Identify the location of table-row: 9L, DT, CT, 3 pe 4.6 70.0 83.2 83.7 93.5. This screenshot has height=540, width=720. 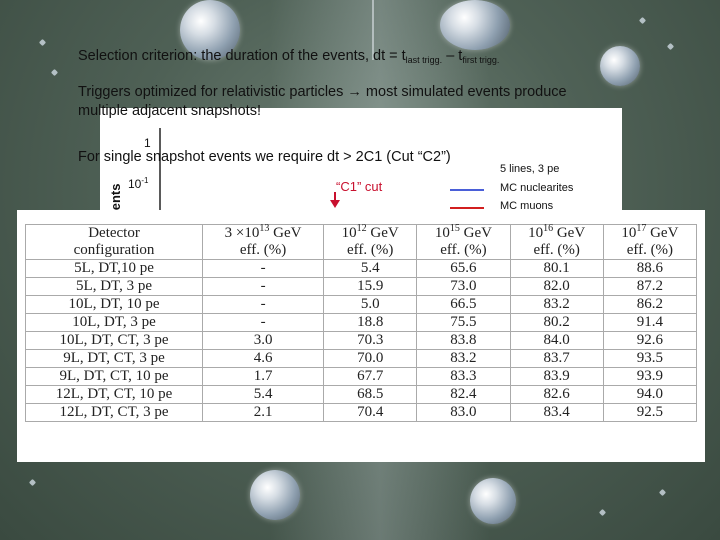
(361, 358).